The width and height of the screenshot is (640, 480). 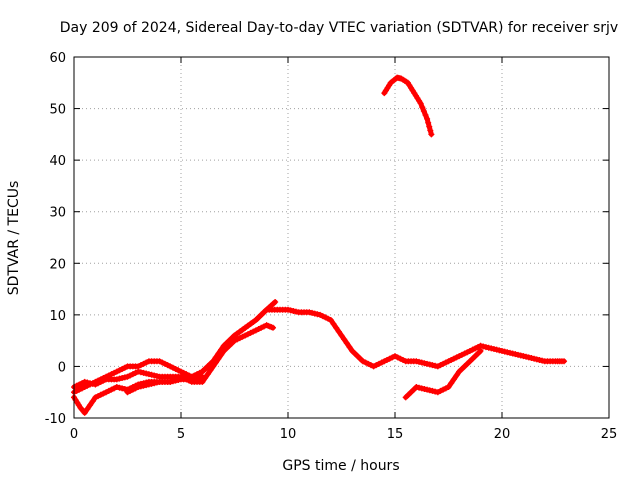 I want to click on y-tick-label: 40, so click(x=57, y=161).